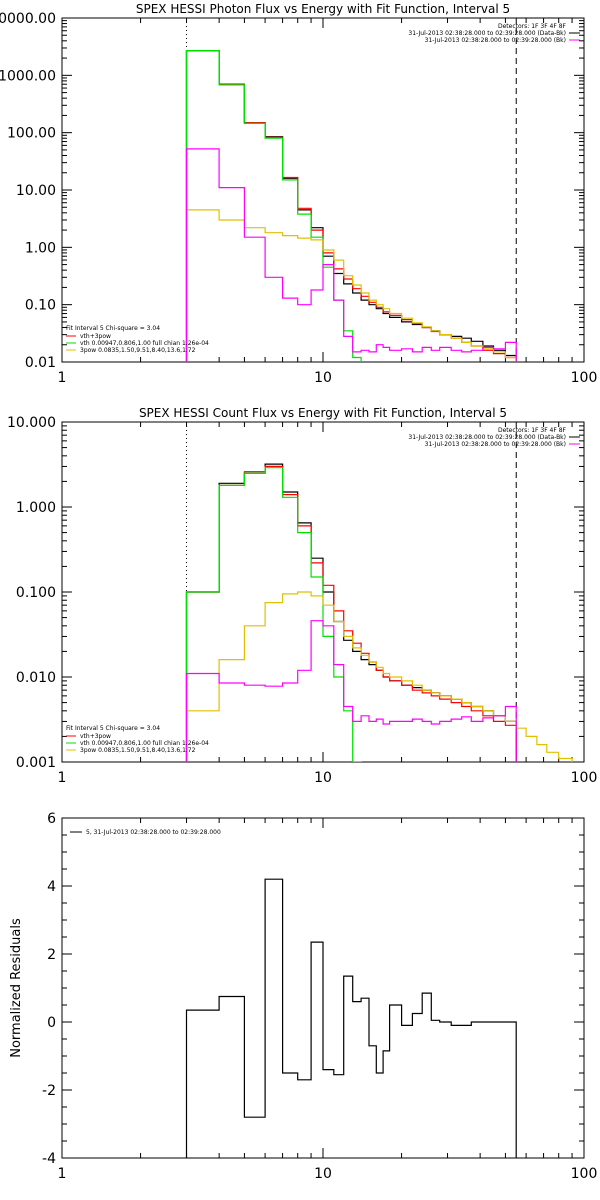  What do you see at coordinates (51, 955) in the screenshot?
I see `y-tick-label: 2` at bounding box center [51, 955].